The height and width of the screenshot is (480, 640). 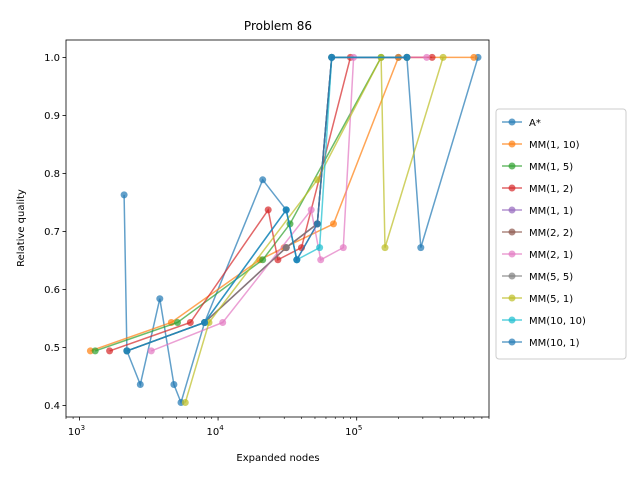 I want to click on legend-label: MM(5, 1), so click(x=551, y=299).